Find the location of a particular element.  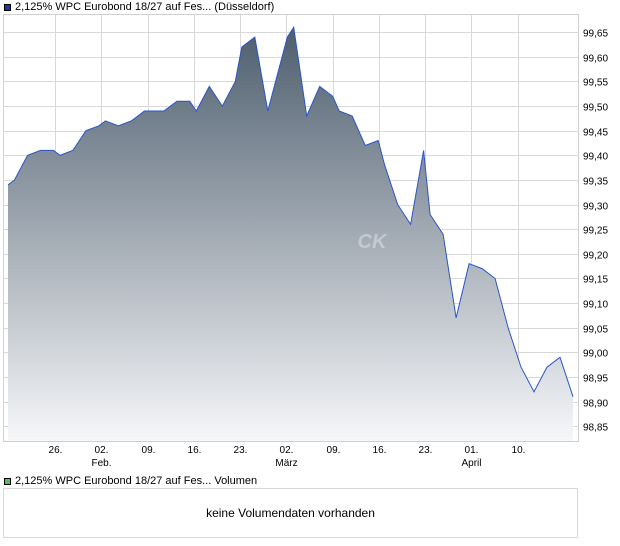

volume-message: keine Volumendaten vorhanden is located at coordinates (290, 513).